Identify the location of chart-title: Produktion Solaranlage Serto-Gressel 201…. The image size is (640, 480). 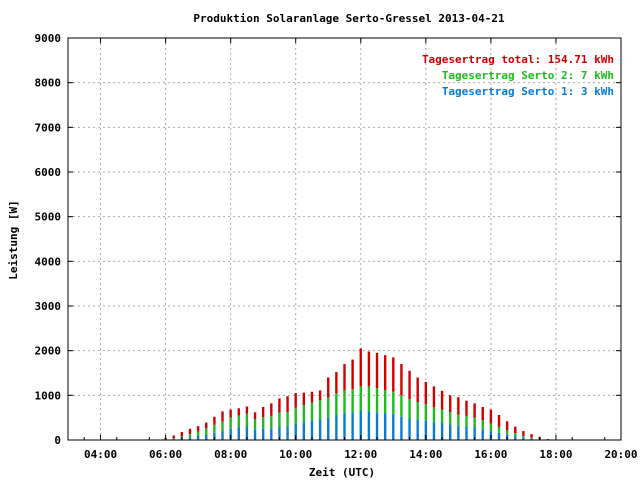
(349, 18).